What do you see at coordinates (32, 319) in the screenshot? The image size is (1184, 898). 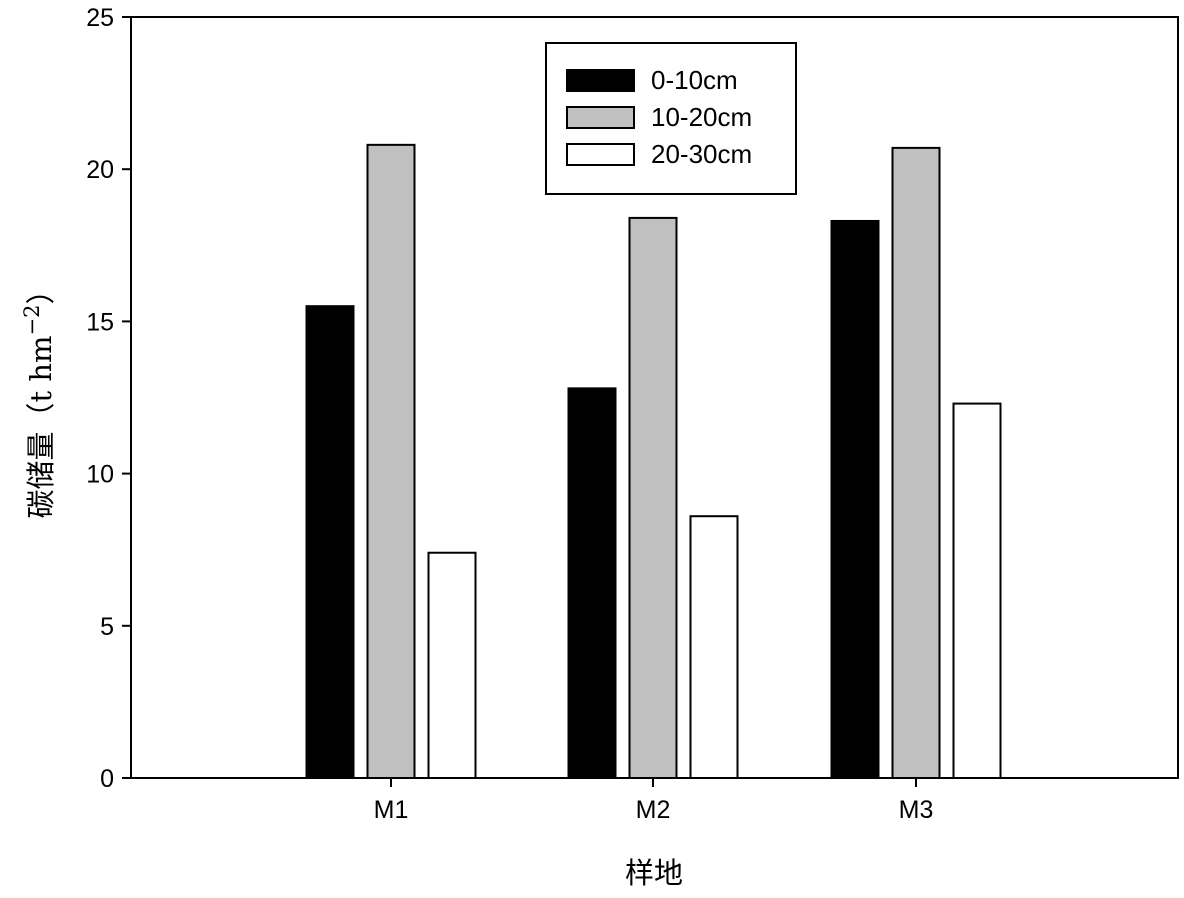 I see `y-axis-title-exponent: −2` at bounding box center [32, 319].